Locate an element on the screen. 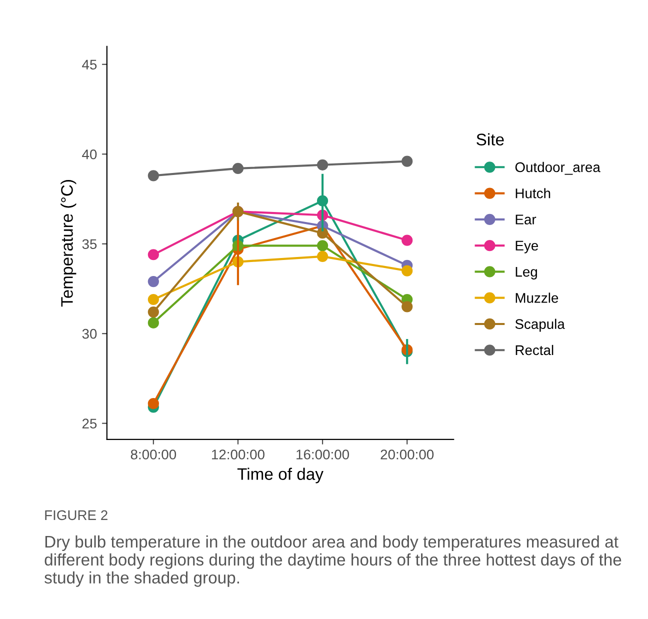 The image size is (648, 619). x-tick-label: 12:00:00 is located at coordinates (238, 455).